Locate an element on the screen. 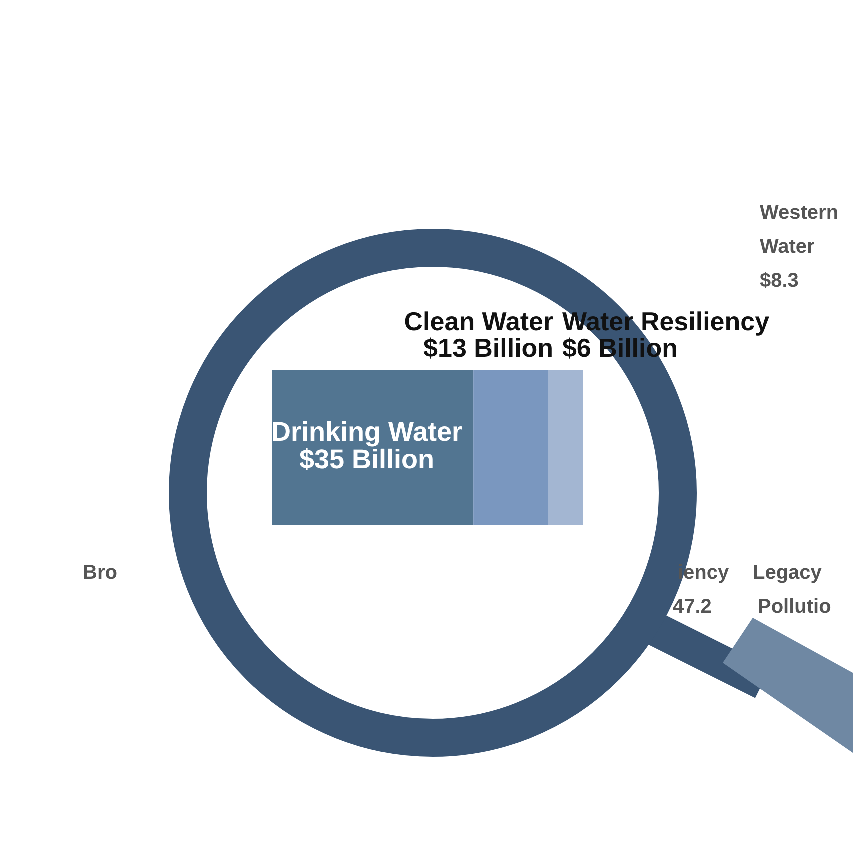 This screenshot has width=867, height=867. text: Western Water $8.3 is located at coordinates (799, 247).